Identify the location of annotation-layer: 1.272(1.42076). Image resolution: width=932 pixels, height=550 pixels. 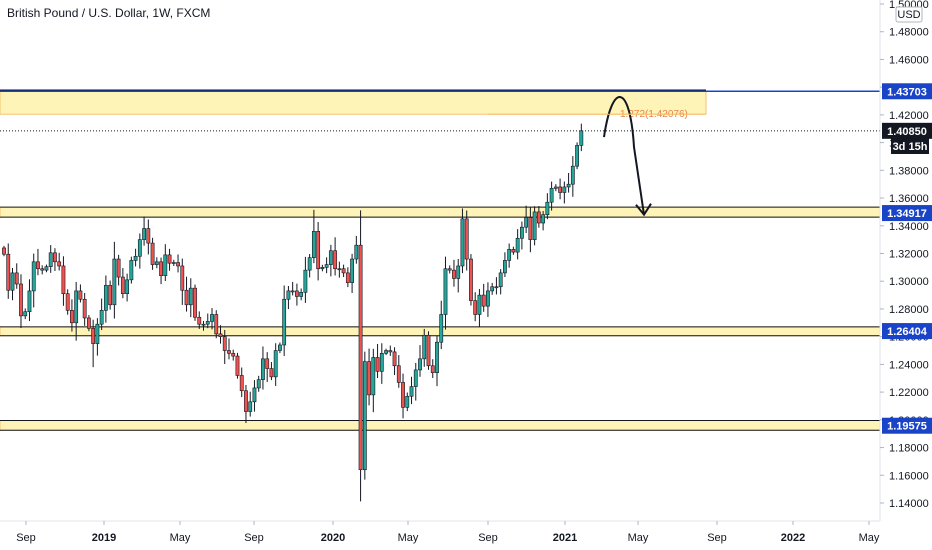
(597, 156).